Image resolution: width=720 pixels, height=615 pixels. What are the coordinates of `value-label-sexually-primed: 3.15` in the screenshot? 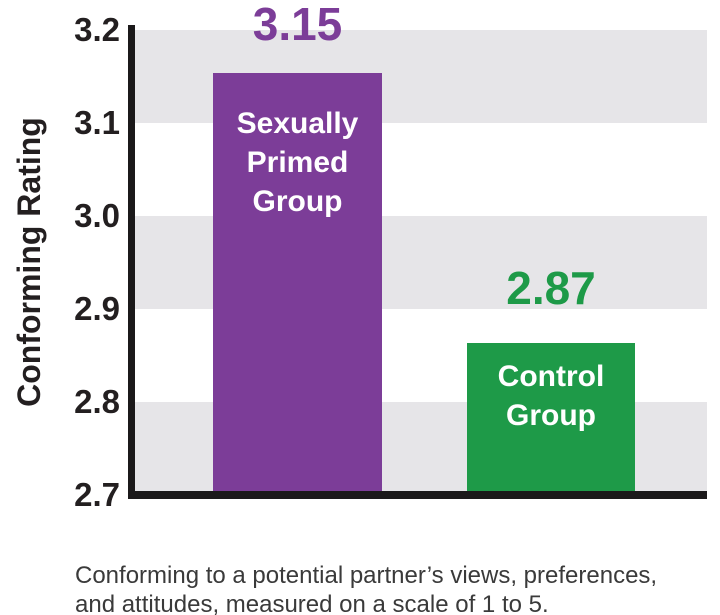 It's located at (297, 25).